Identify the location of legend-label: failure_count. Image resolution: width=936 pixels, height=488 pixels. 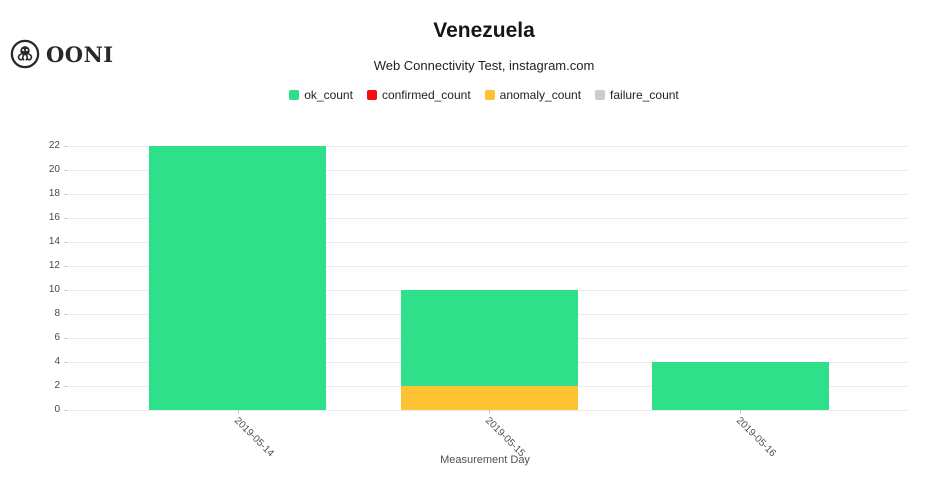
(644, 95).